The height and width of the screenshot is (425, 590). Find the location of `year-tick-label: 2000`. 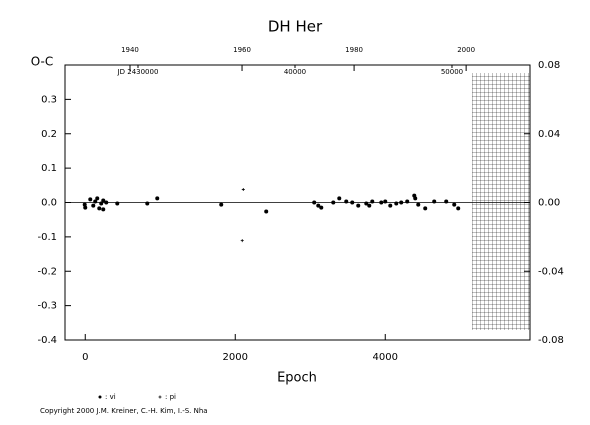

year-tick-label: 2000 is located at coordinates (466, 50).